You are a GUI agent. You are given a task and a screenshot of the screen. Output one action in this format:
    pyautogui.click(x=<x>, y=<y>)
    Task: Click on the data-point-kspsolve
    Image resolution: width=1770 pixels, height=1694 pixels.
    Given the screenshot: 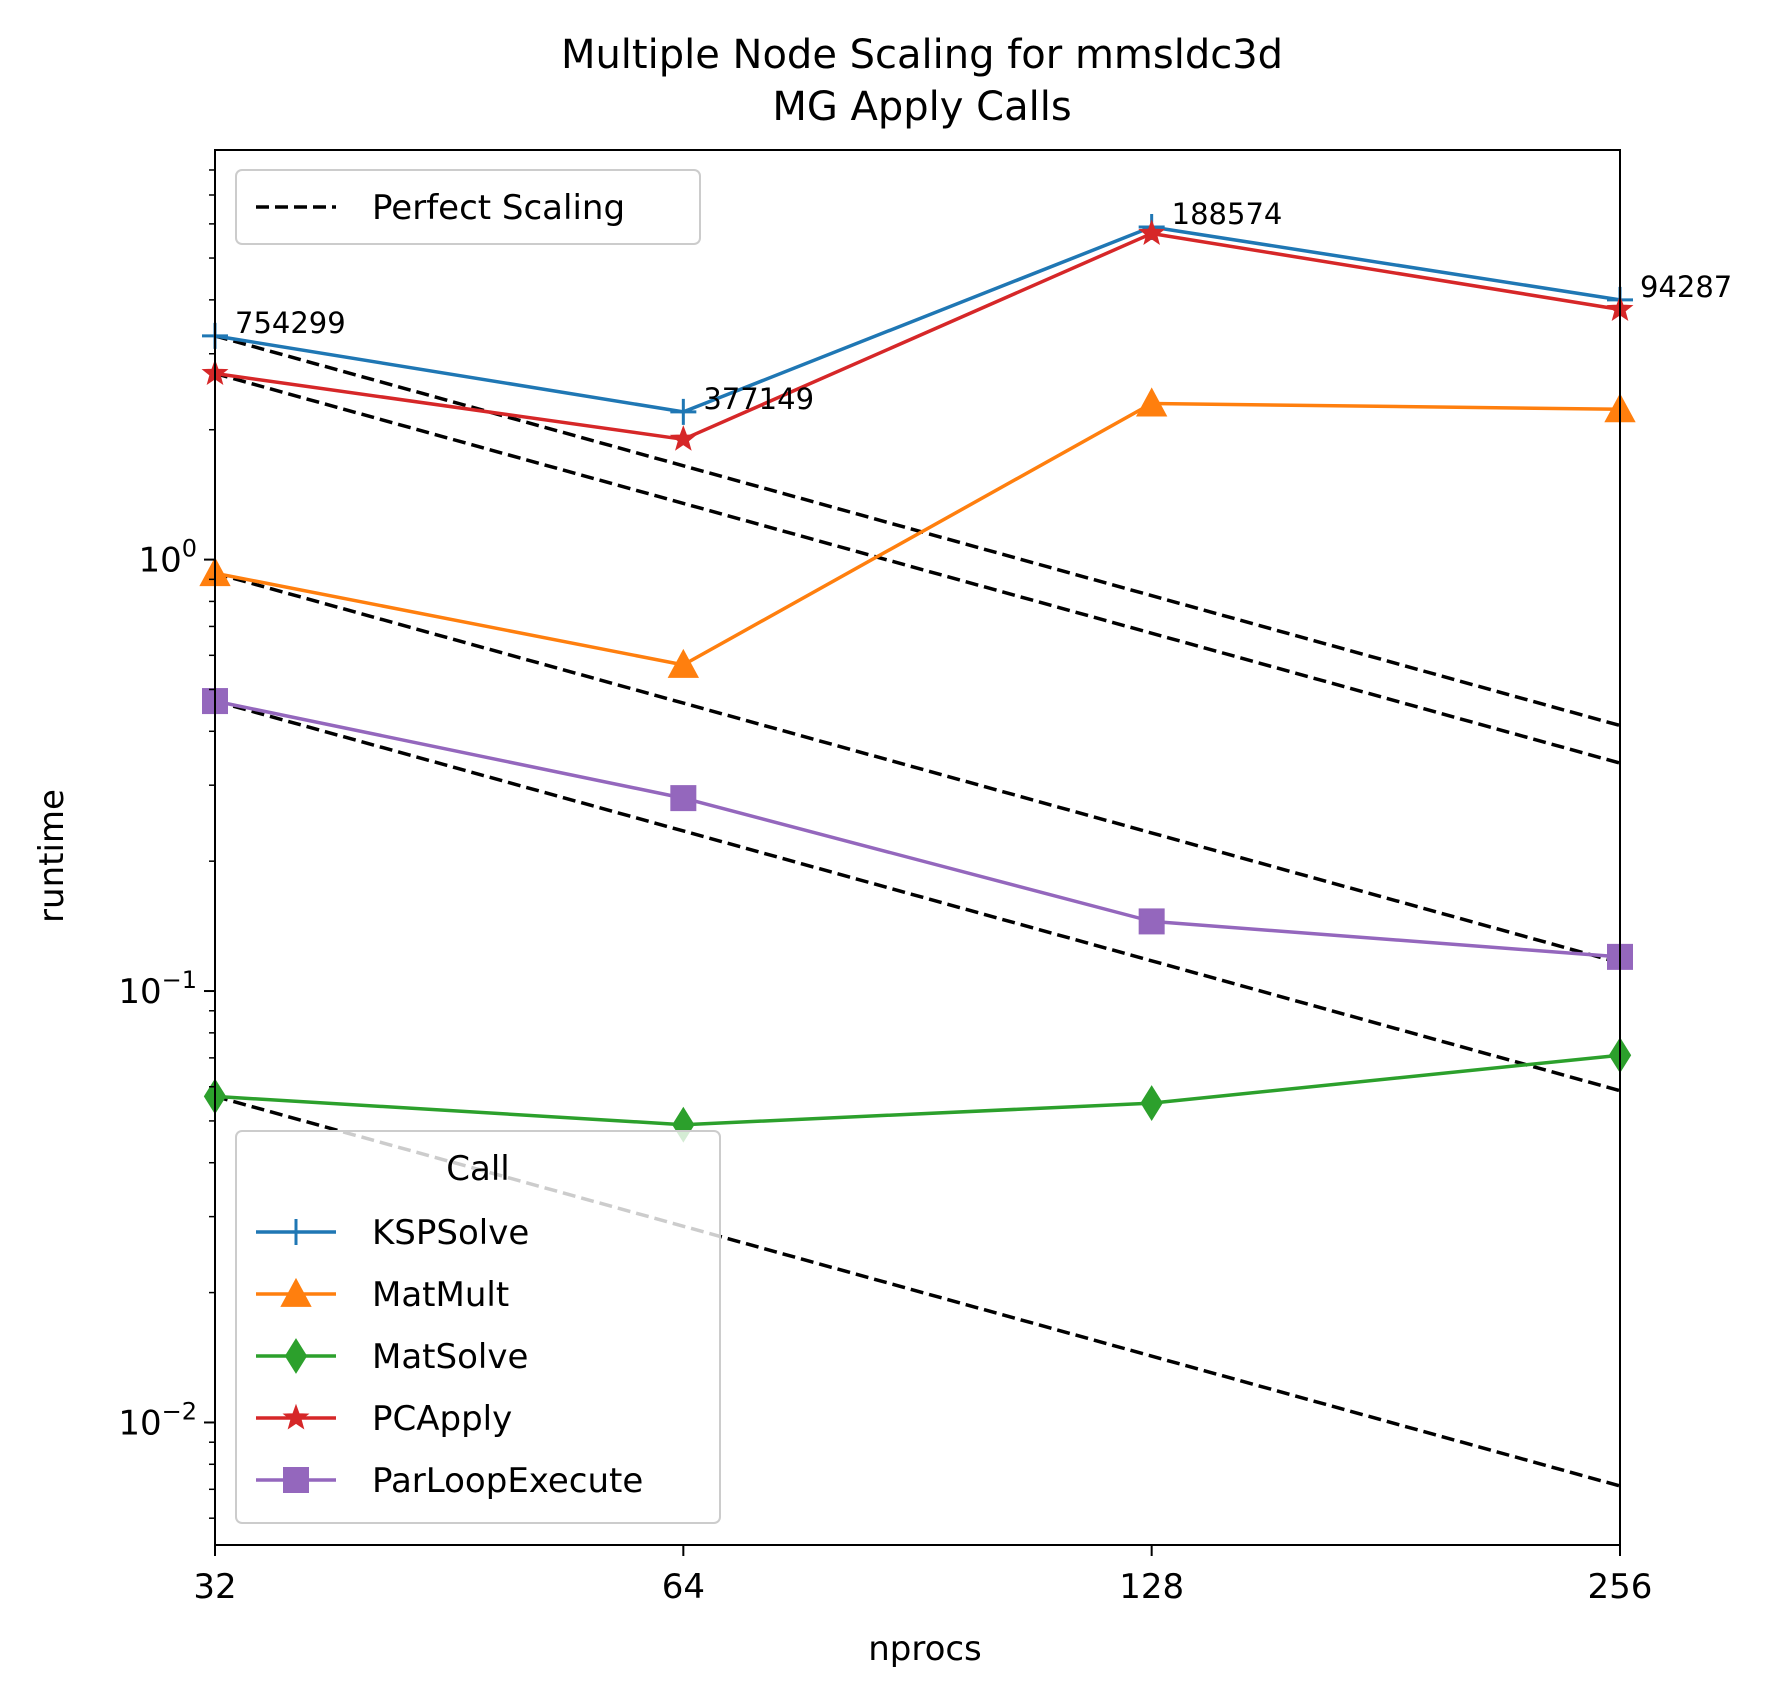 What is the action you would take?
    pyautogui.click(x=683, y=411)
    